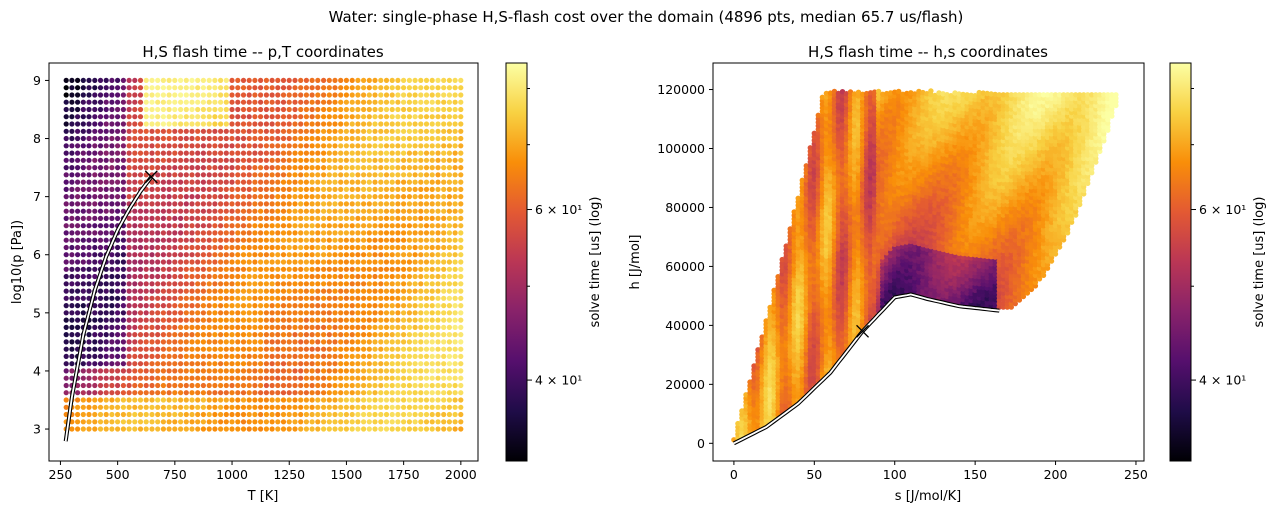  What do you see at coordinates (37, 254) in the screenshot?
I see `y-tick-label: 6` at bounding box center [37, 254].